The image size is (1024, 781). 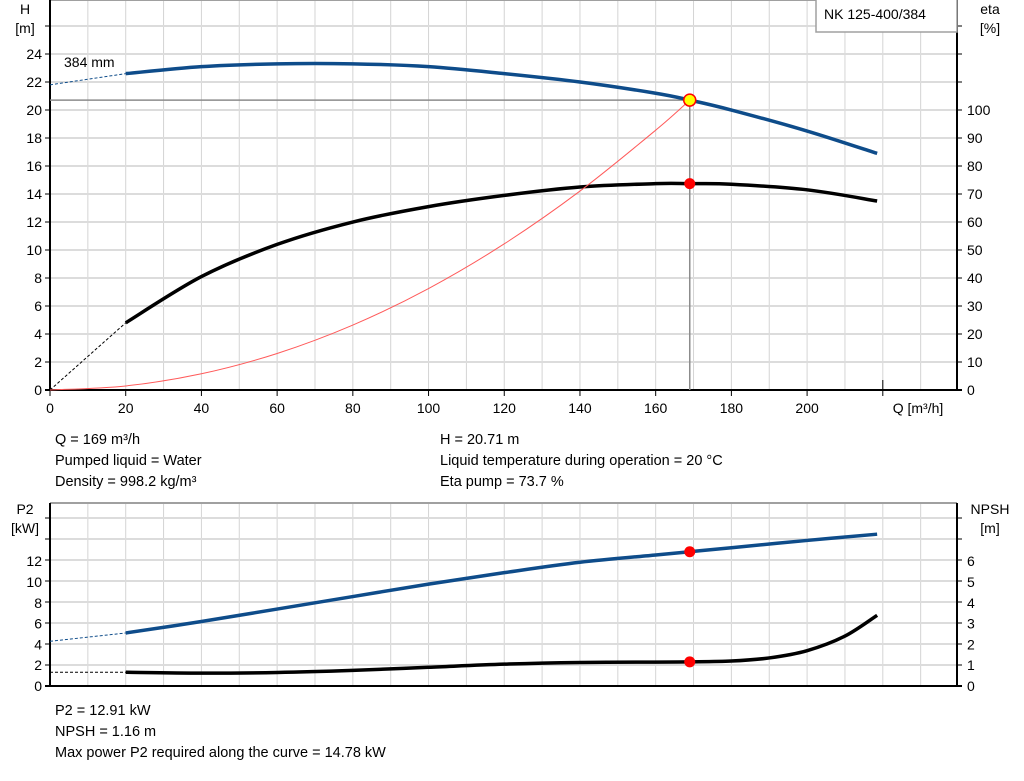 I want to click on info-q: Q = 169 m³/h, so click(x=98, y=440).